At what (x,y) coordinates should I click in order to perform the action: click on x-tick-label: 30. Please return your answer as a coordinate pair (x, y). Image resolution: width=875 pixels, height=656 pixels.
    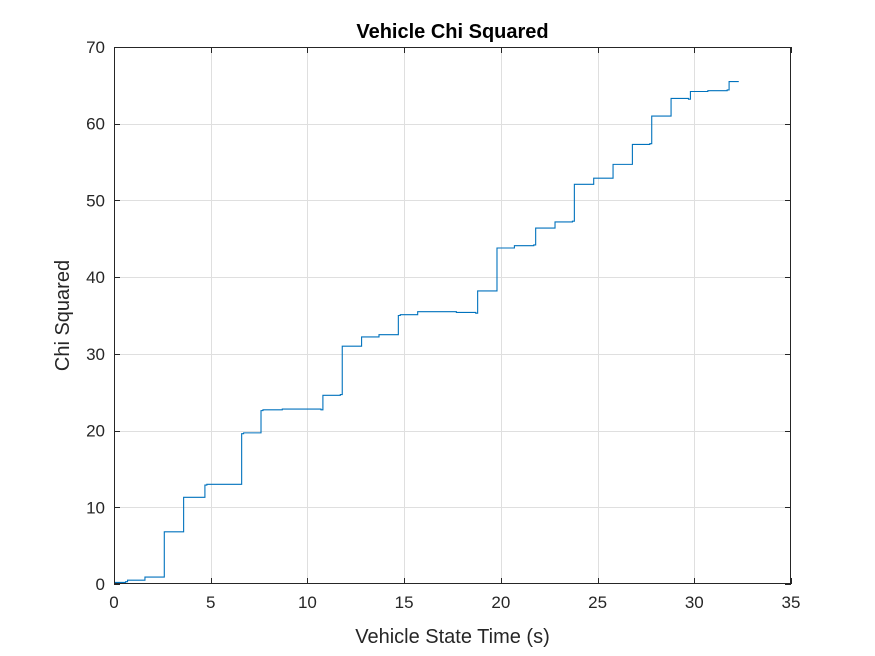
    Looking at the image, I should click on (694, 602).